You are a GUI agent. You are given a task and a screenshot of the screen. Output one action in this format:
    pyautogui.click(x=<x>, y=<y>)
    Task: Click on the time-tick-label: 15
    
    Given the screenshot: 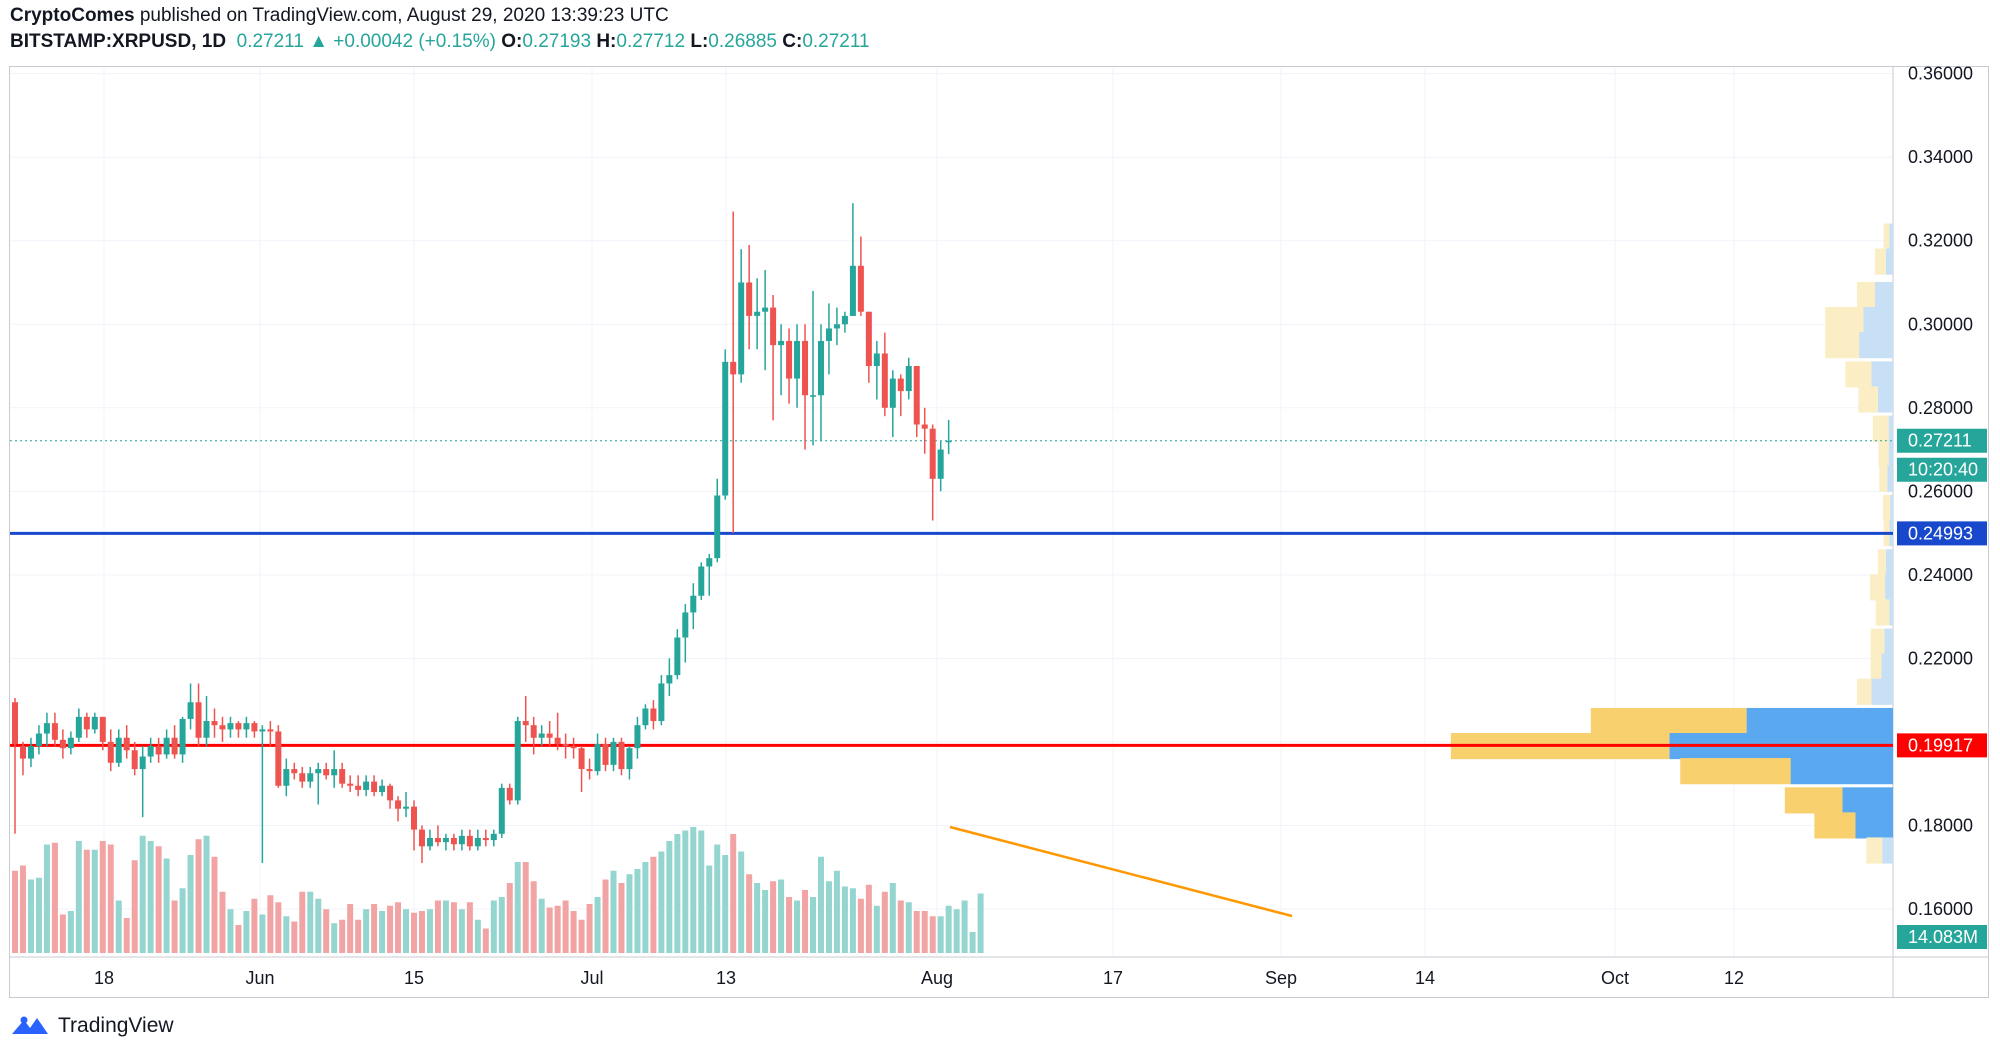 What is the action you would take?
    pyautogui.click(x=414, y=978)
    